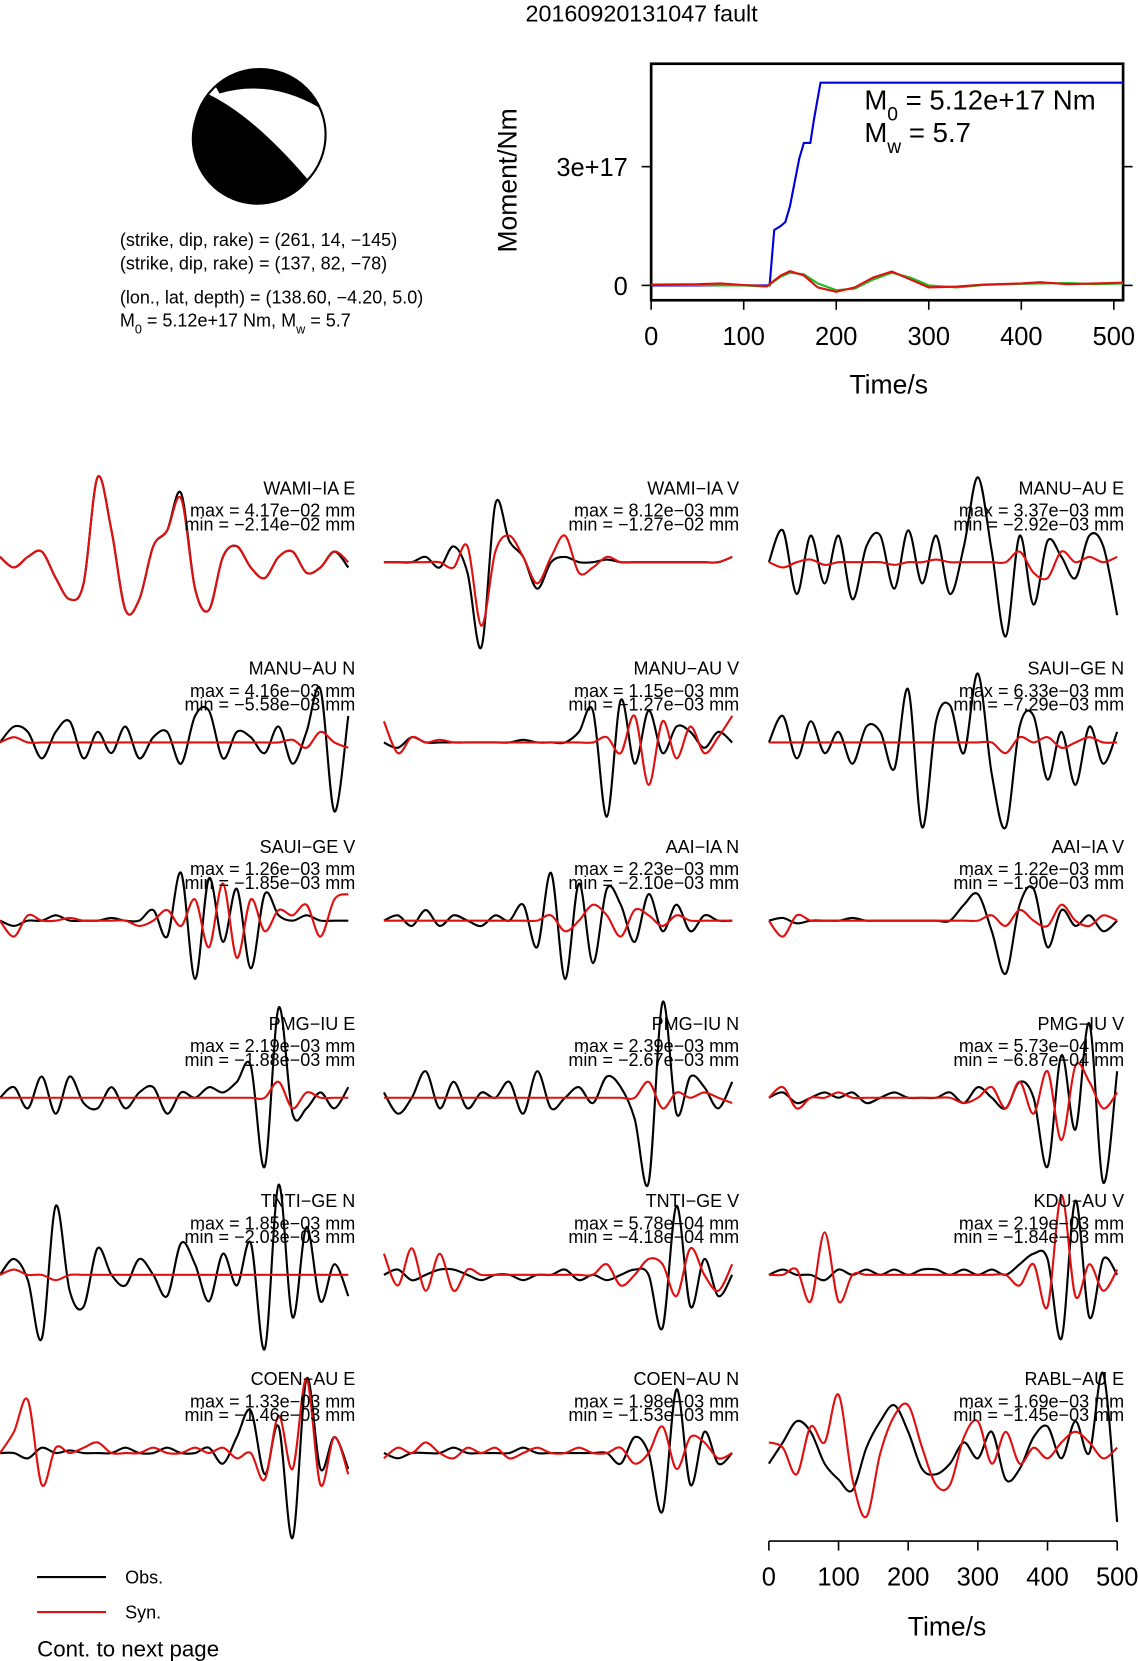  I want to click on min-label: min = −1.88e−03 mm, so click(270, 1060).